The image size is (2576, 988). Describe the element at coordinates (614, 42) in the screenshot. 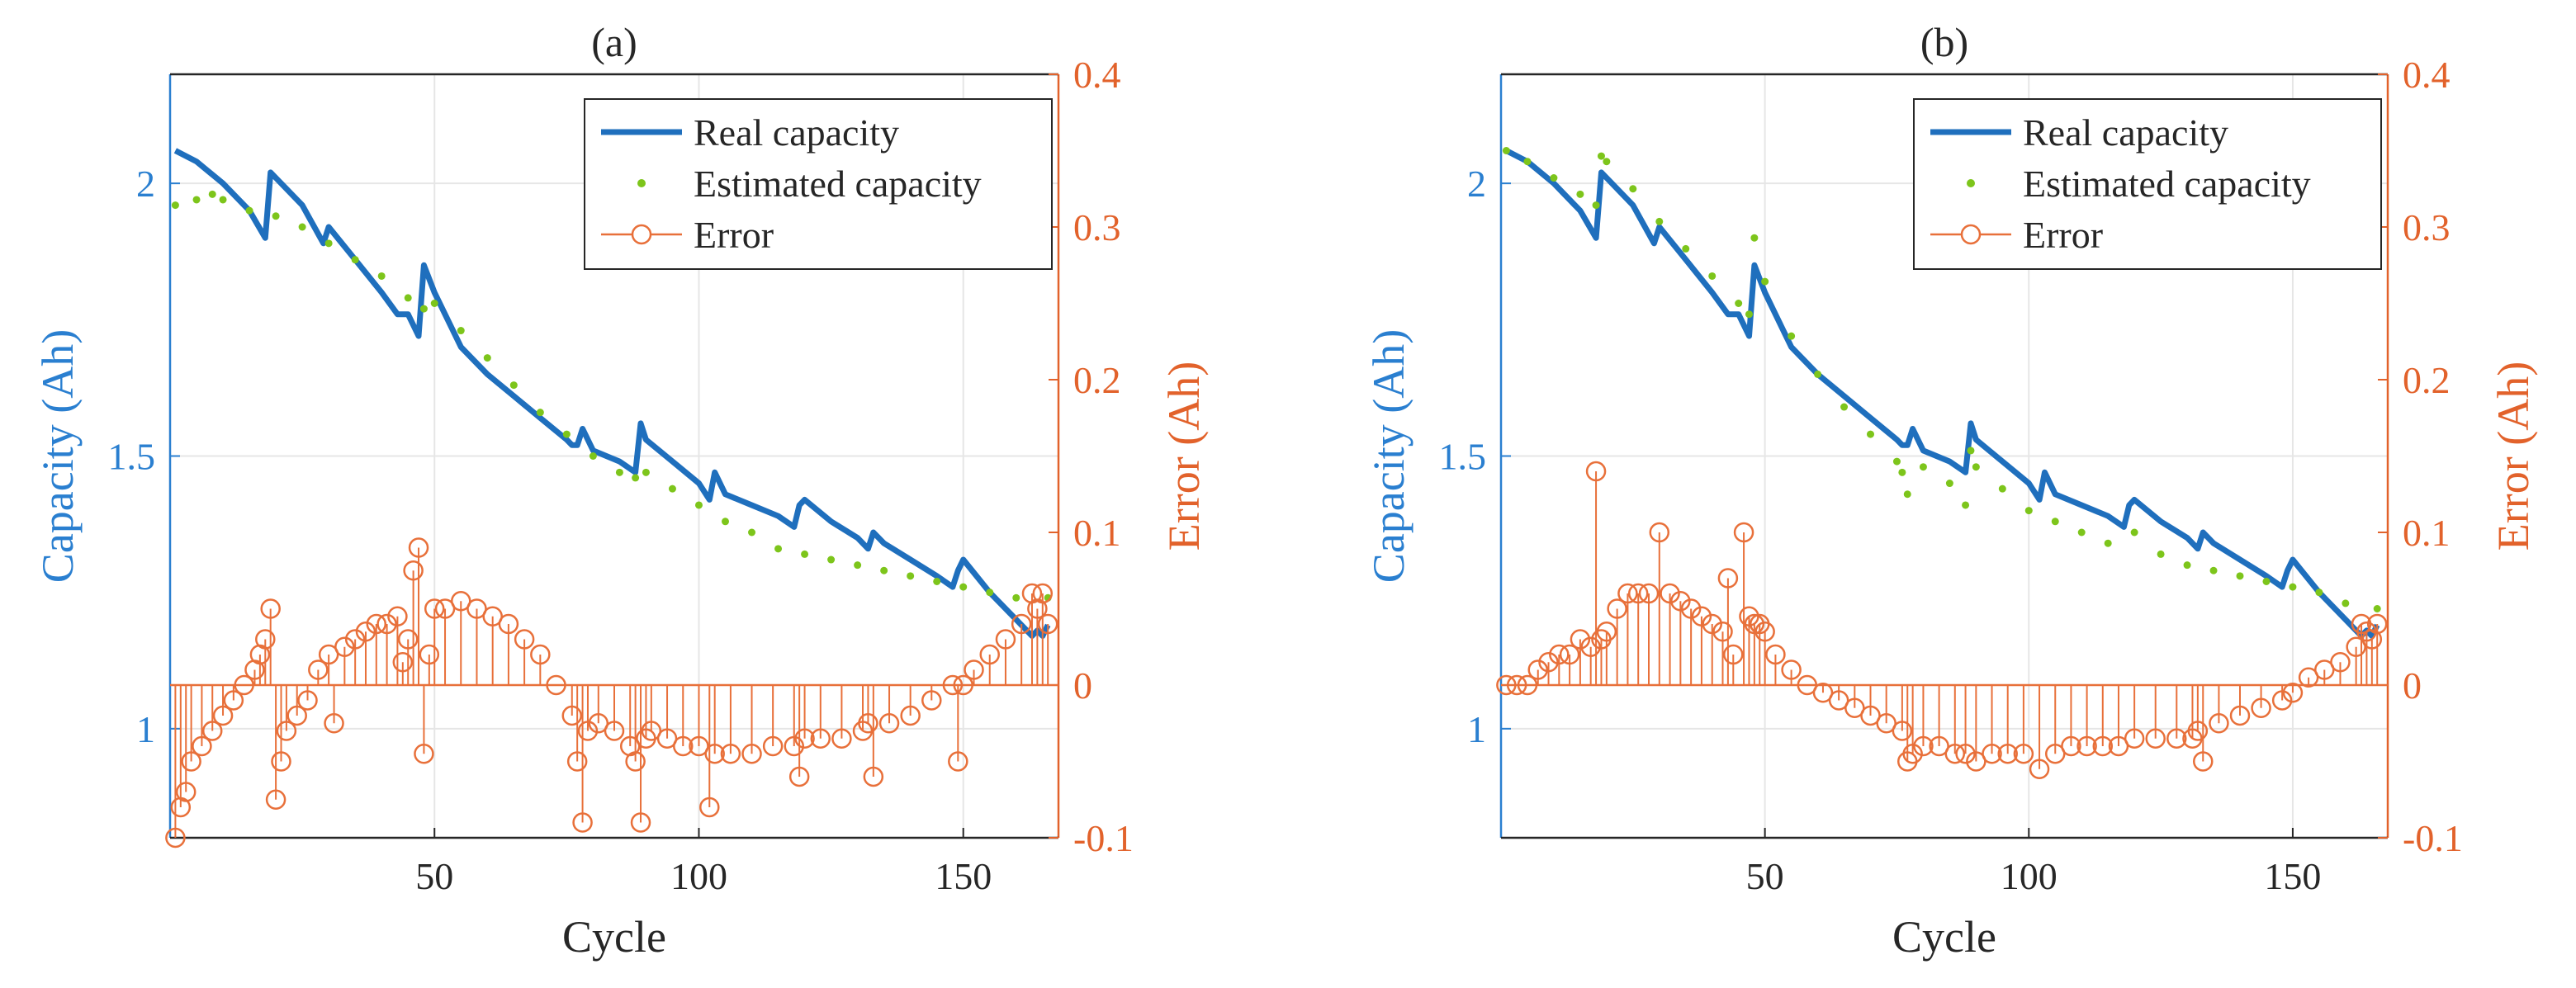

I see `panel-title: (a)` at that location.